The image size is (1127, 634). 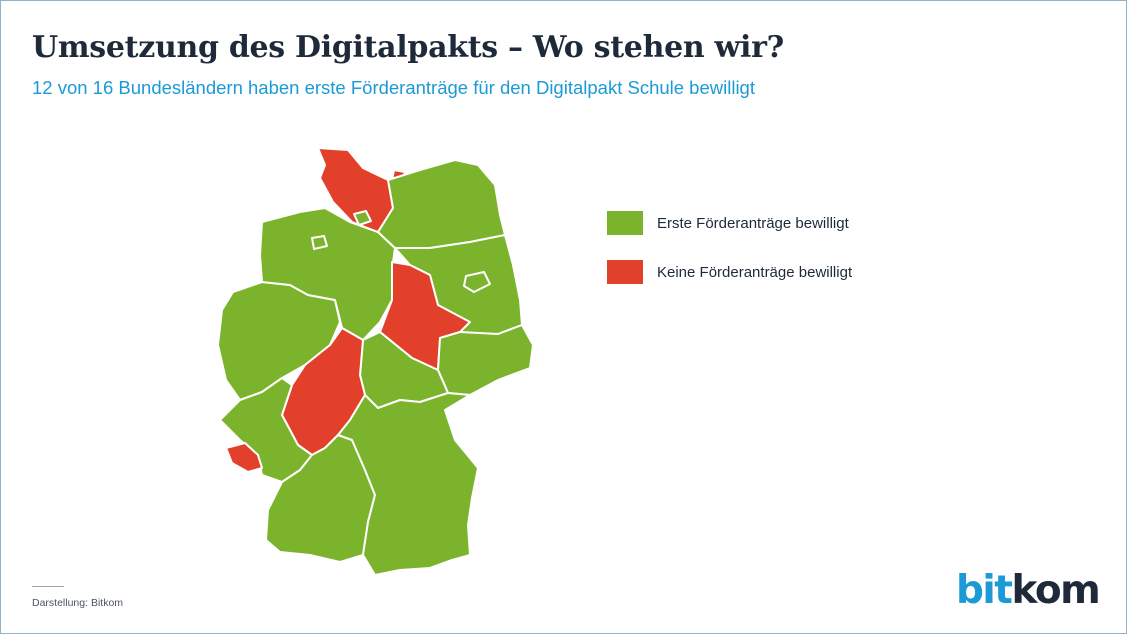 What do you see at coordinates (319, 242) in the screenshot?
I see `state-bremen` at bounding box center [319, 242].